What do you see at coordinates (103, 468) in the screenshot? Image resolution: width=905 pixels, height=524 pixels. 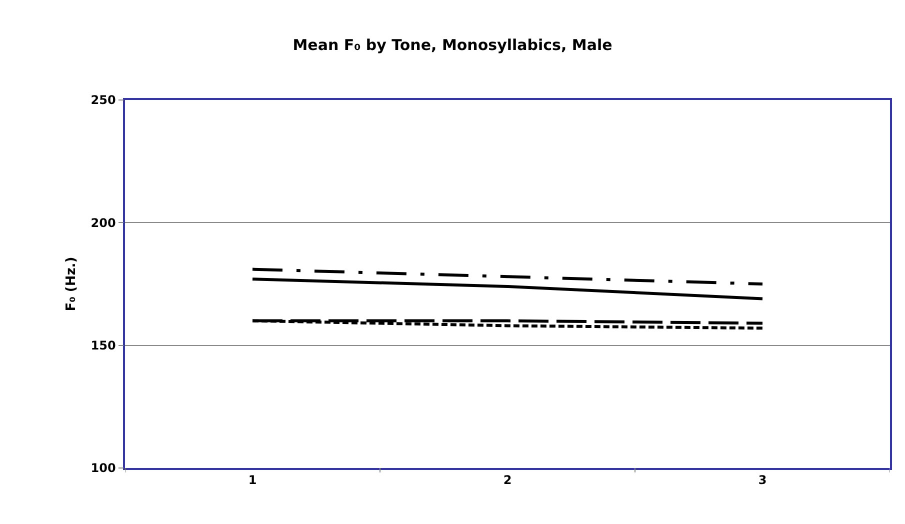 I see `y-tick-label: 100` at bounding box center [103, 468].